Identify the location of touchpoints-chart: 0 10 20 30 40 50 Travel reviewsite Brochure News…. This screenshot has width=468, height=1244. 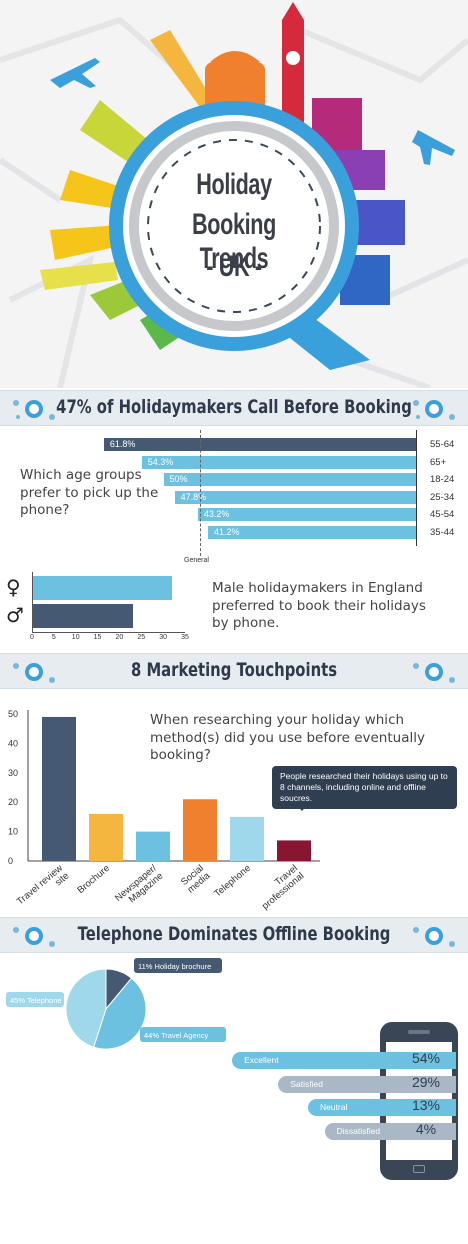
(165, 807).